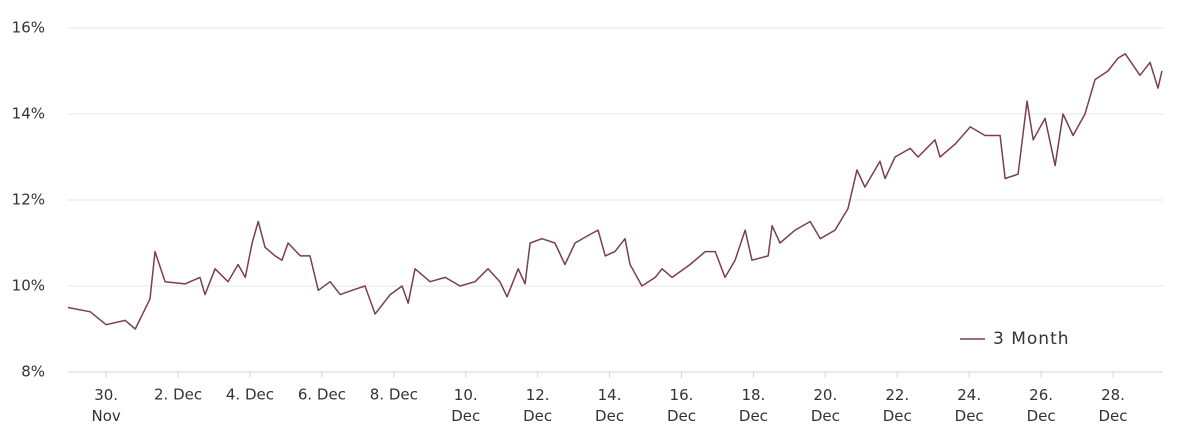 The image size is (1178, 437). What do you see at coordinates (537, 405) in the screenshot?
I see `x-tick-label: 12. Dec` at bounding box center [537, 405].